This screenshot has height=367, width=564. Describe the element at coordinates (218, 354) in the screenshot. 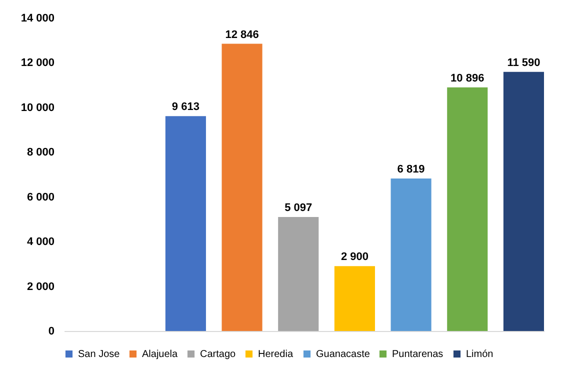

I see `legend-label: Cartago` at that location.